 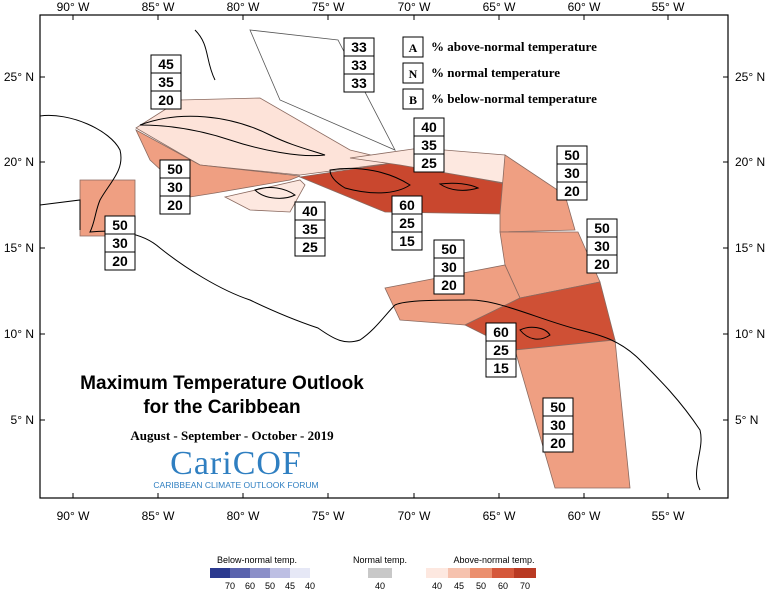 I want to click on forecast-box-cuba: 45 35 20, so click(x=166, y=82).